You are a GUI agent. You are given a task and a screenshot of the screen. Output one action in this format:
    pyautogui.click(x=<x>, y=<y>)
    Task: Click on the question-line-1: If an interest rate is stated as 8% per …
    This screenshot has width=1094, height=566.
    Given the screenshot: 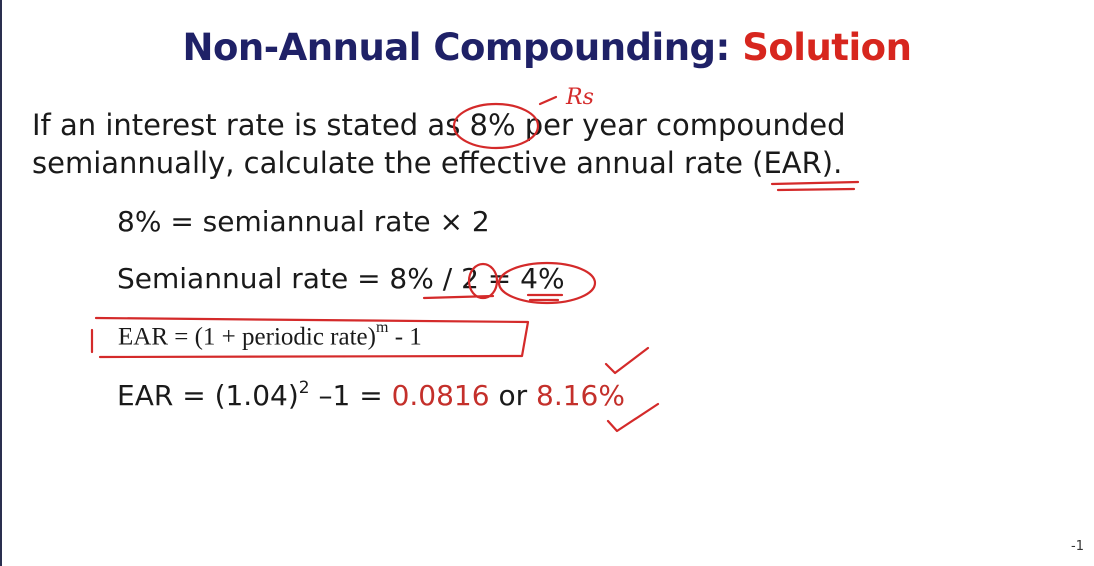 What is the action you would take?
    pyautogui.click(x=439, y=125)
    